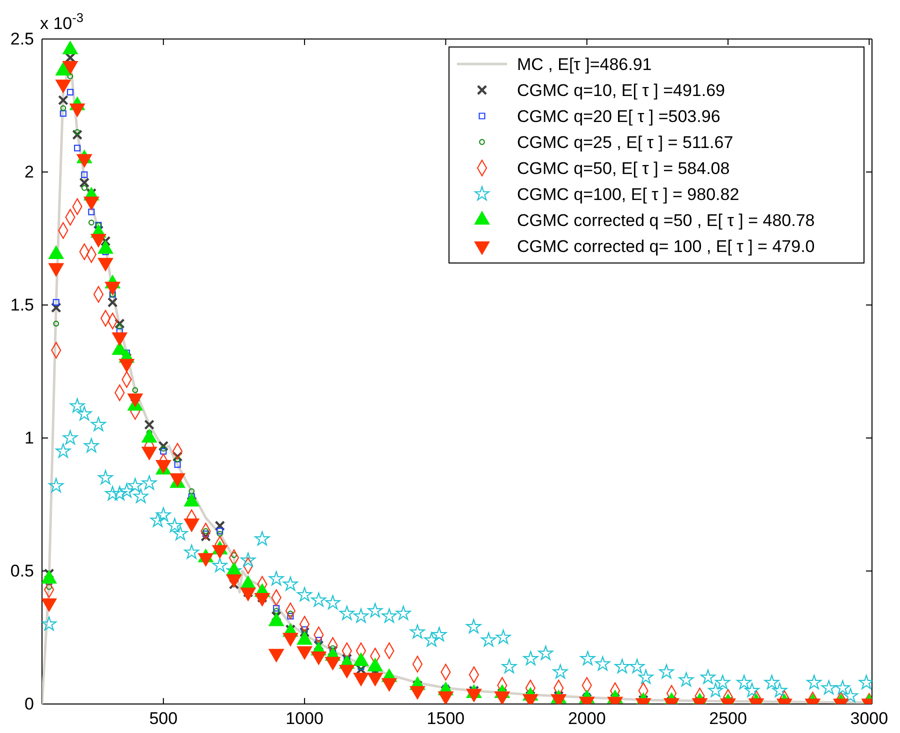 The height and width of the screenshot is (733, 900). Describe the element at coordinates (625, 142) in the screenshot. I see `legend-label: CGMC q=25 , E[ τ ] = 511.67` at that location.